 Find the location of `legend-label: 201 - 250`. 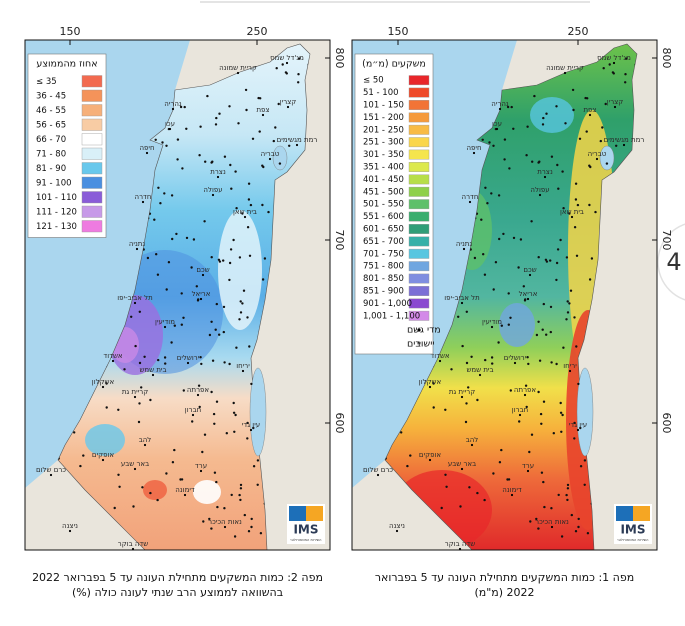

legend-label: 201 - 250 is located at coordinates (383, 130).